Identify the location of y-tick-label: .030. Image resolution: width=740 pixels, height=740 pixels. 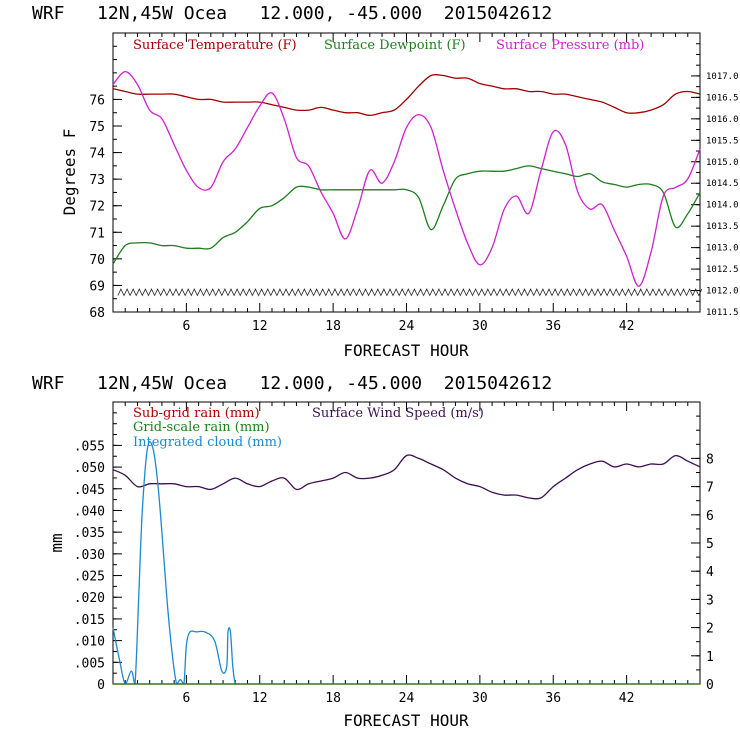
(89, 555).